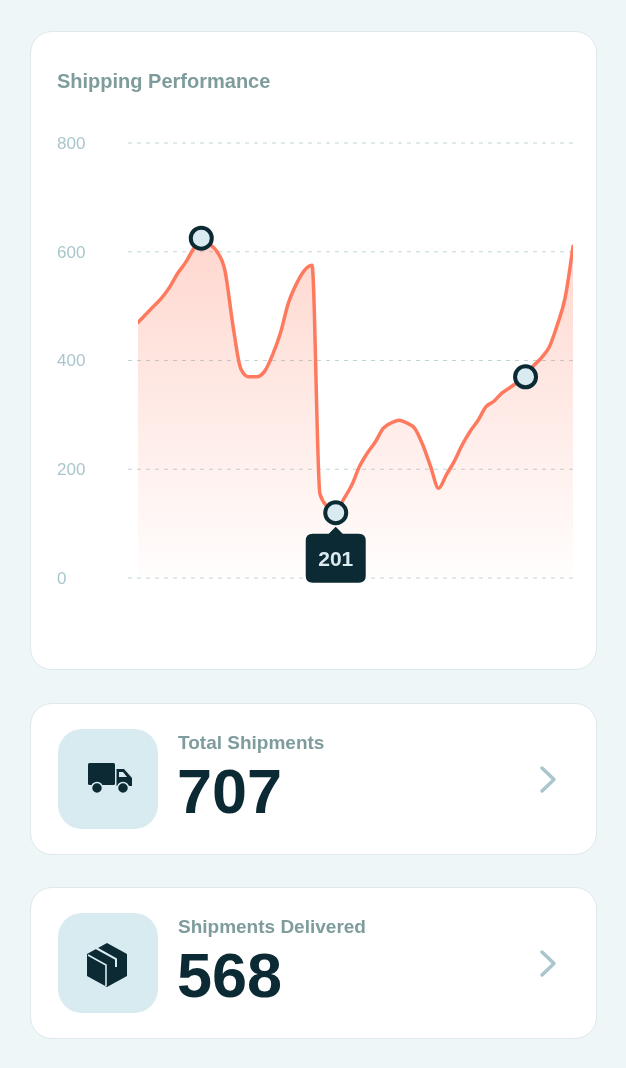 The width and height of the screenshot is (626, 1068). Describe the element at coordinates (164, 81) in the screenshot. I see `chart-title: Shipping Performance` at that location.